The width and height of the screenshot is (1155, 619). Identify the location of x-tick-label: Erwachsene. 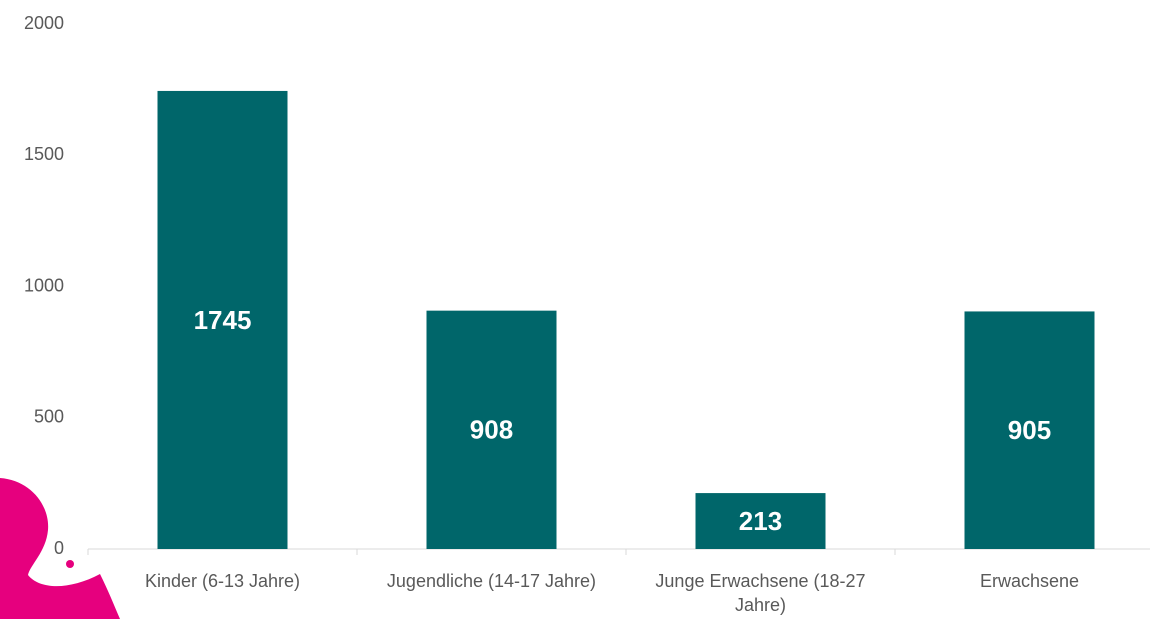
(1029, 581).